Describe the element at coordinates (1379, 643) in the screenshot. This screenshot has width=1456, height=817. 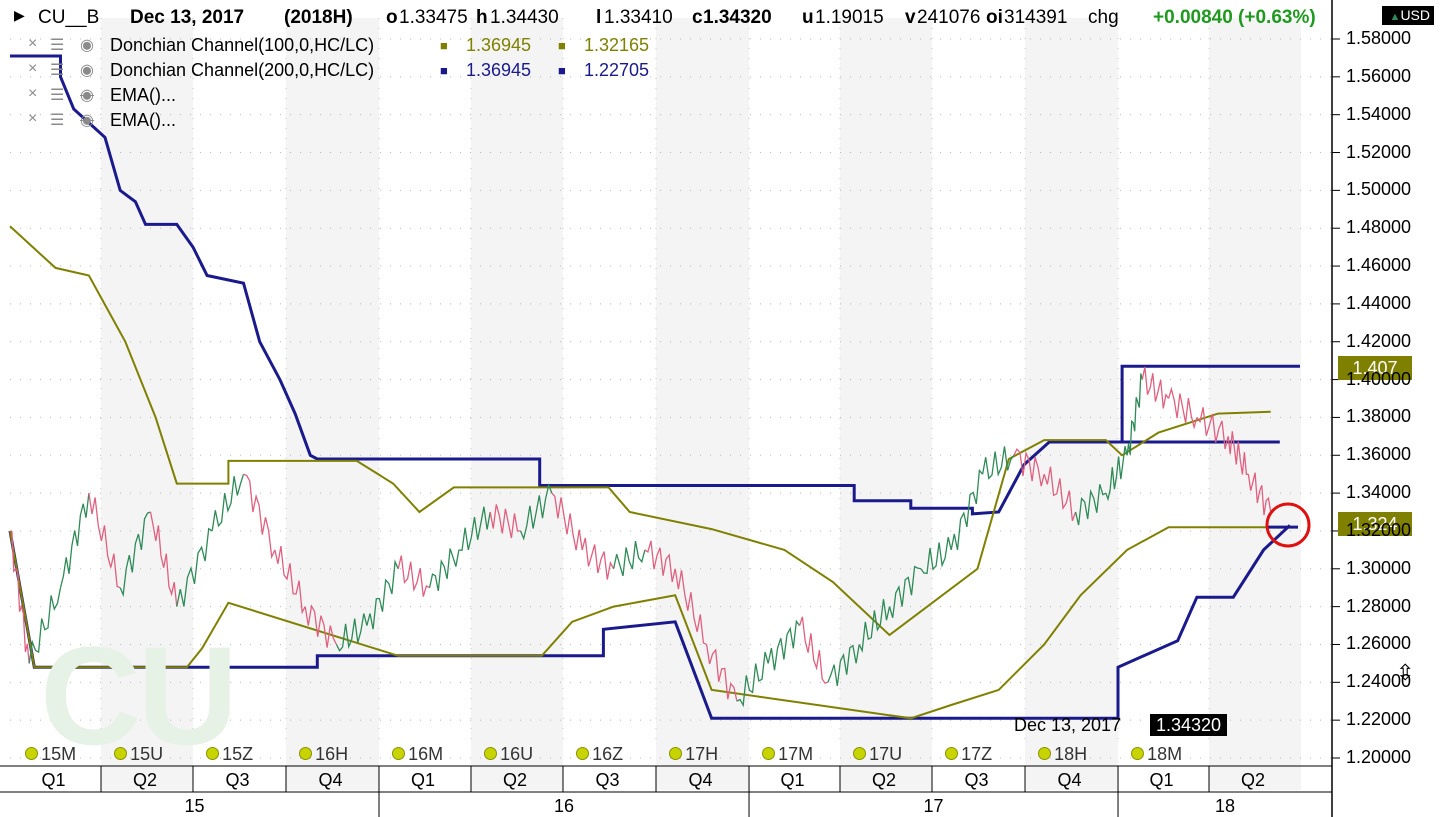
I see `y-tick-label: 1.26000` at that location.